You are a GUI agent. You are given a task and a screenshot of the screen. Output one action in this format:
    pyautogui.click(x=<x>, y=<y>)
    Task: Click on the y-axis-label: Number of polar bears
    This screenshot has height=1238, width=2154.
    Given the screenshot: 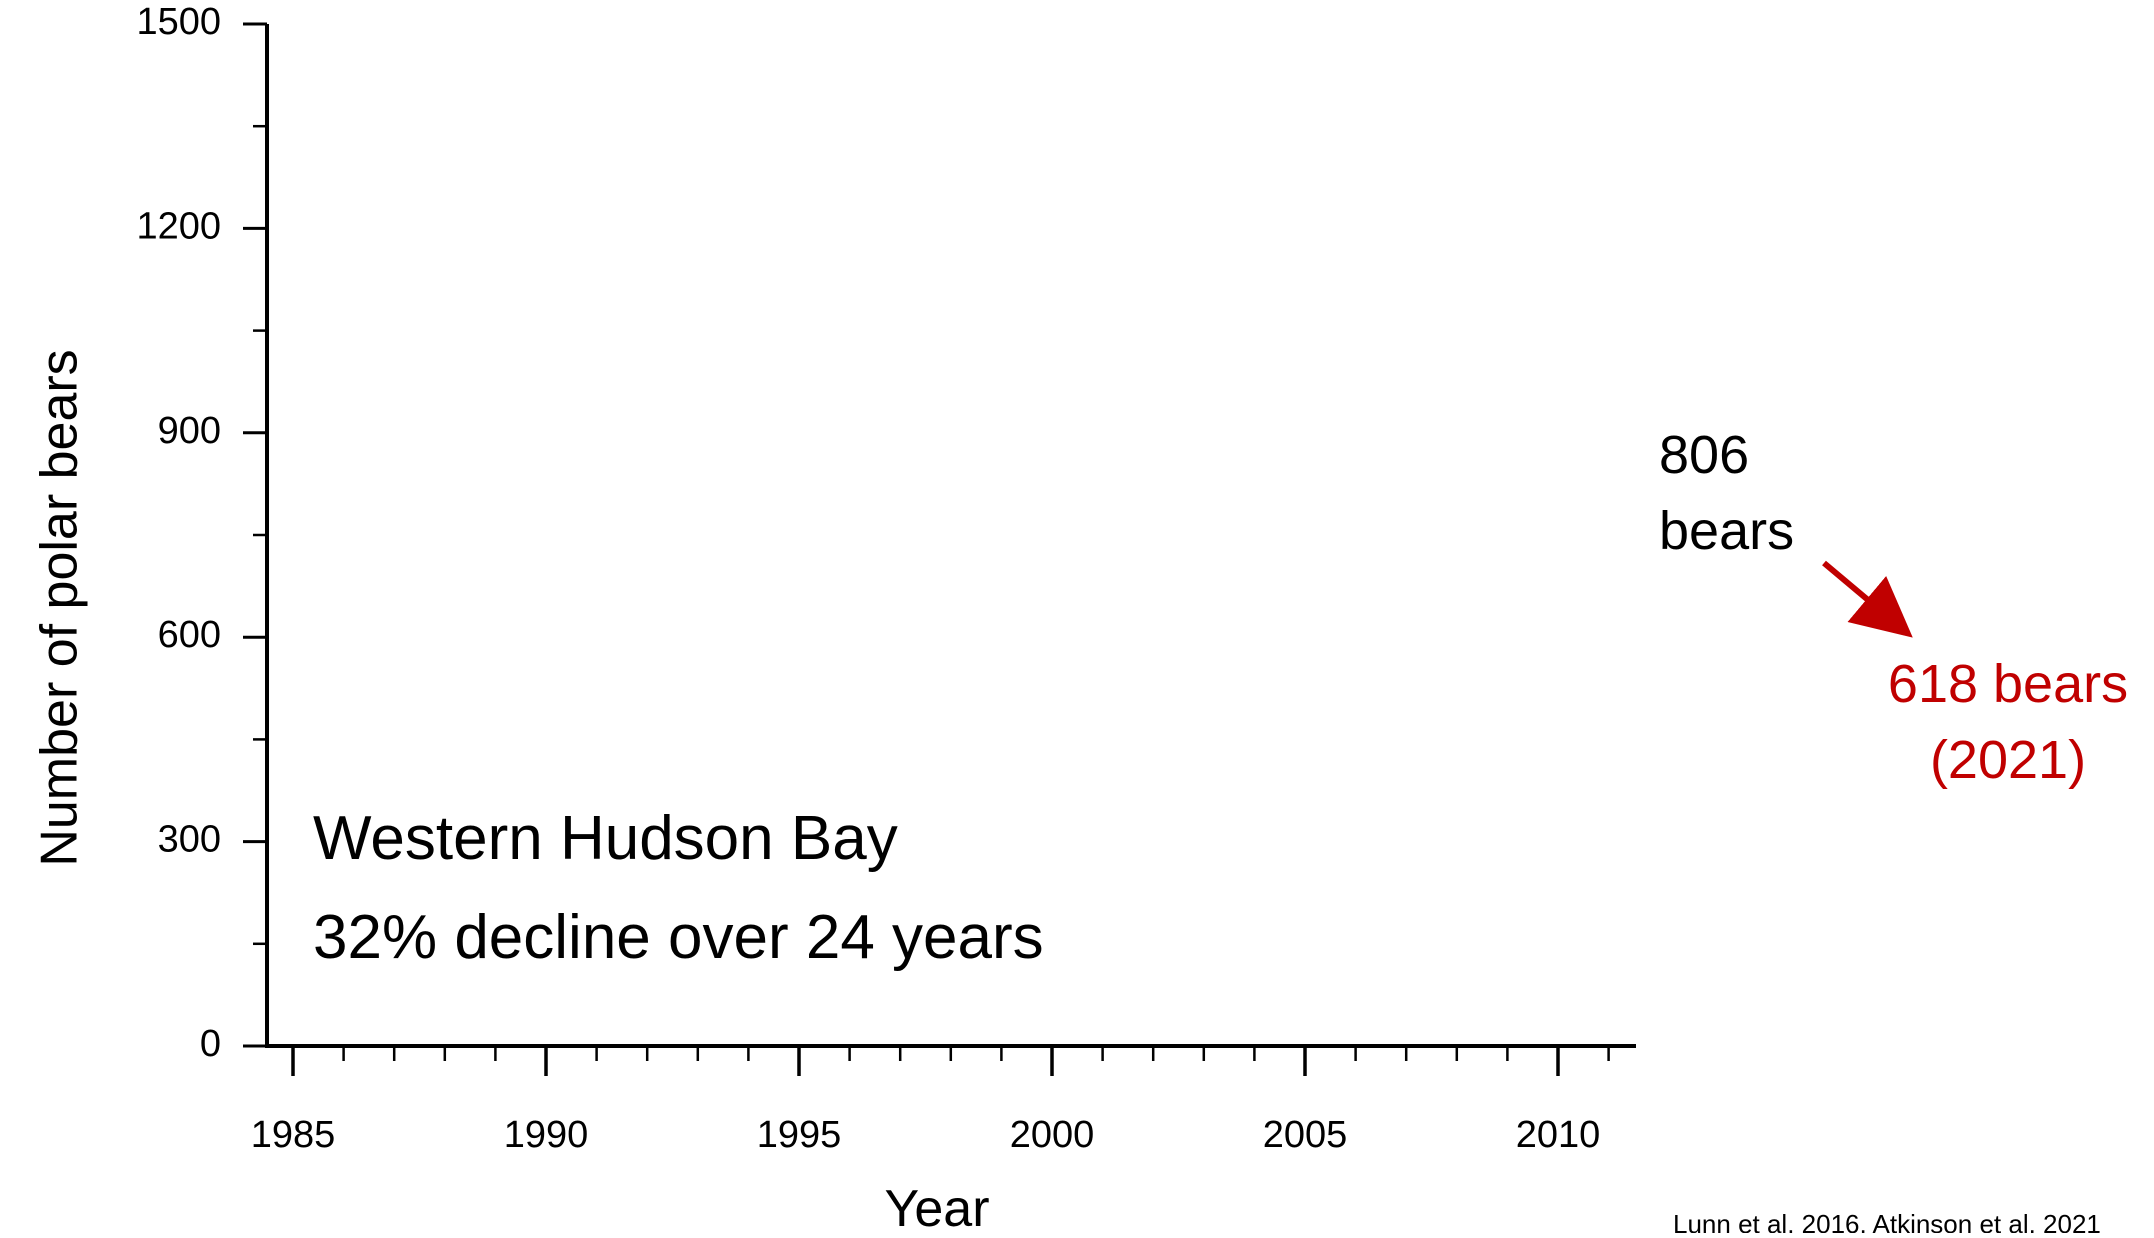 What is the action you would take?
    pyautogui.click(x=60, y=607)
    